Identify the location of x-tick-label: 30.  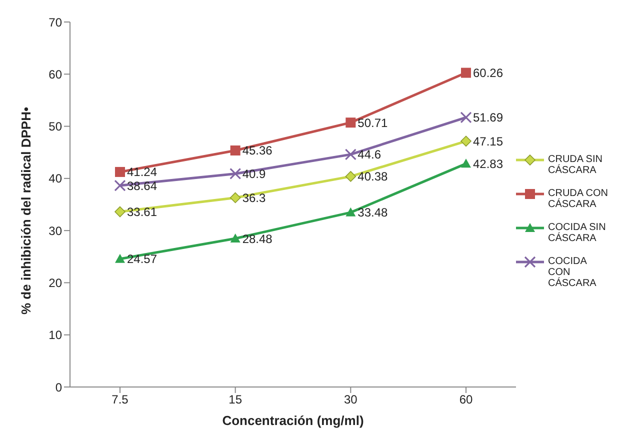
(351, 399).